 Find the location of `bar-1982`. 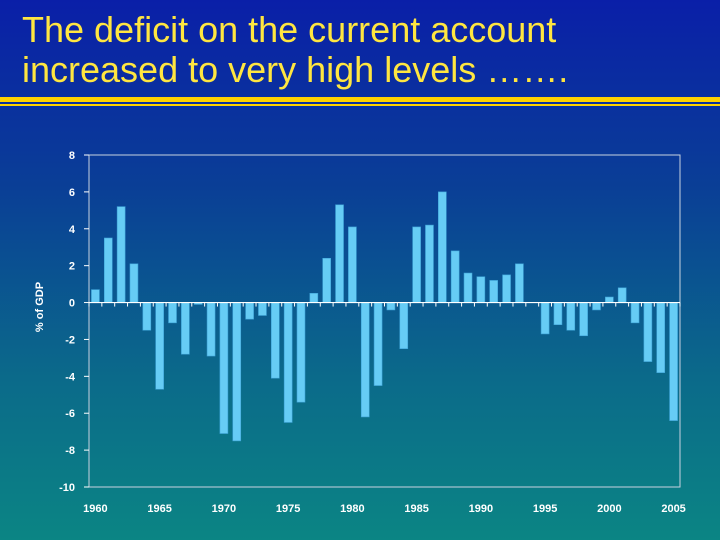

bar-1982 is located at coordinates (378, 344).